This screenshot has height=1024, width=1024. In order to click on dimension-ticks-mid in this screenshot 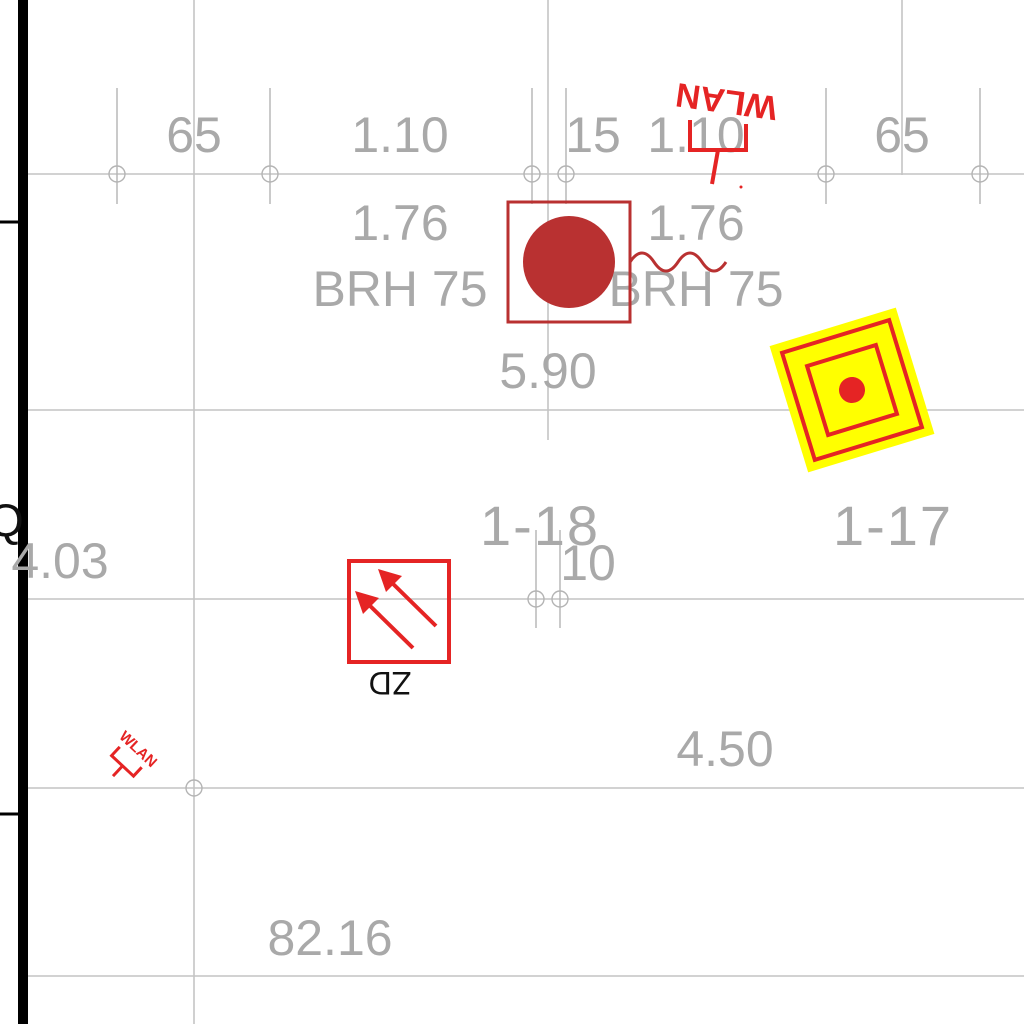, I will do `click(377, 663)`.